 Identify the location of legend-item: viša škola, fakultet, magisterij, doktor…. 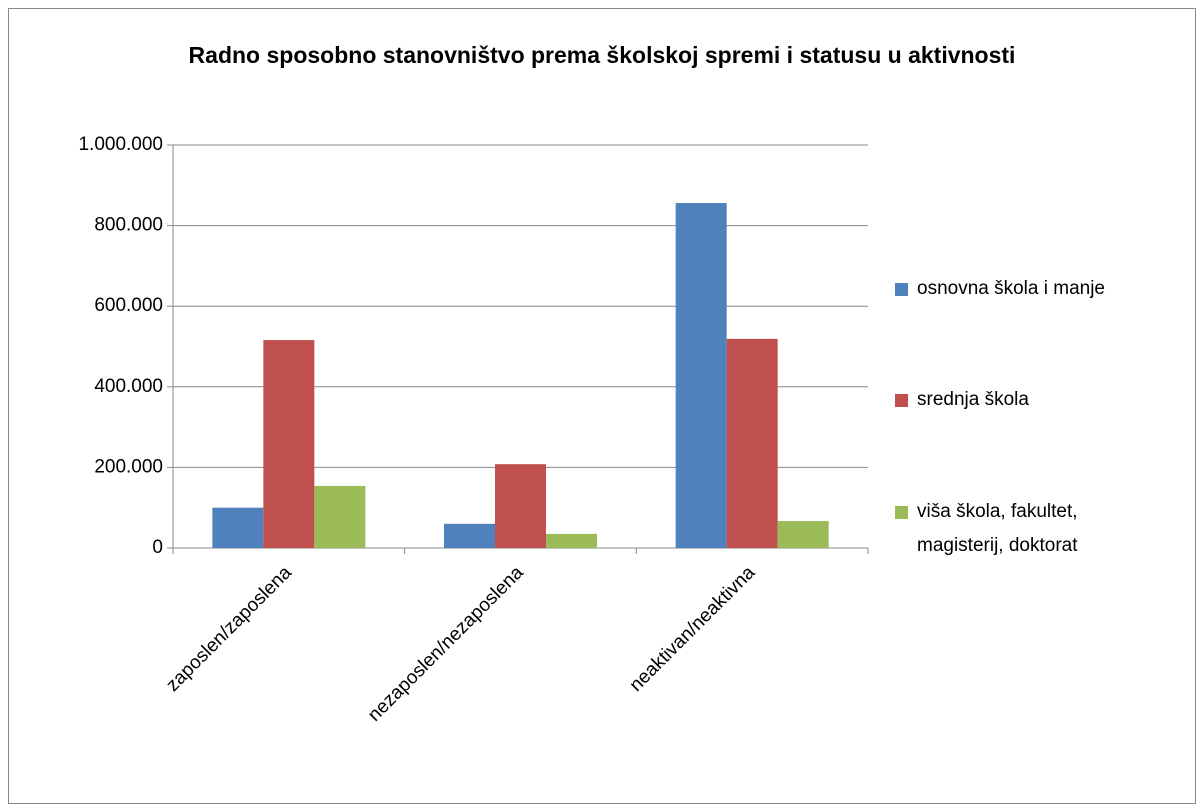
(1006, 529).